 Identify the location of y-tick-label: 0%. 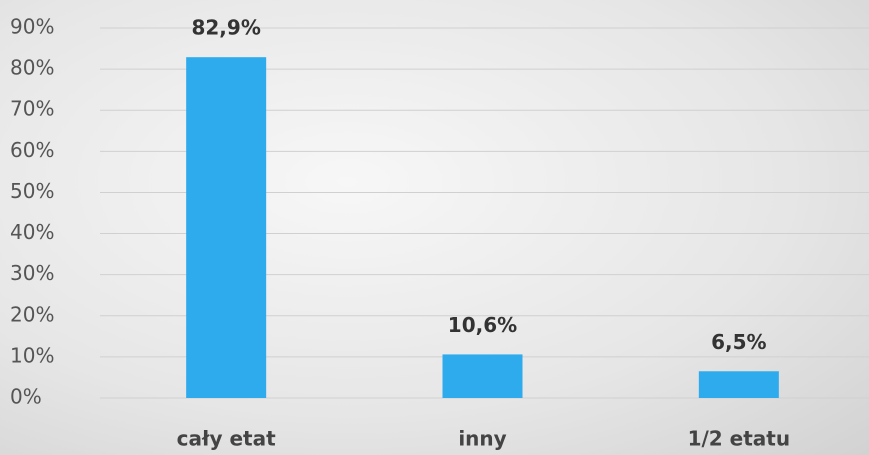
(26, 397).